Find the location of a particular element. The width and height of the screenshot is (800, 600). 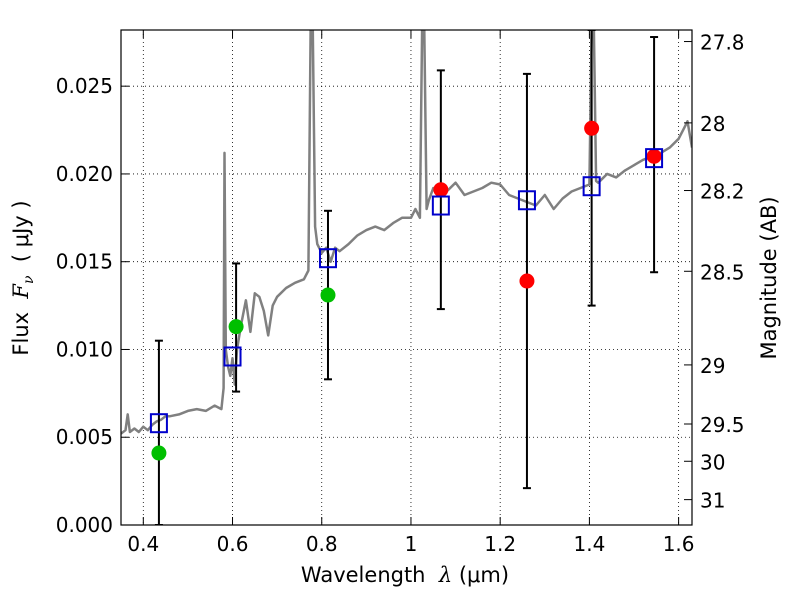

x-tick-label: 0.6 is located at coordinates (233, 544).